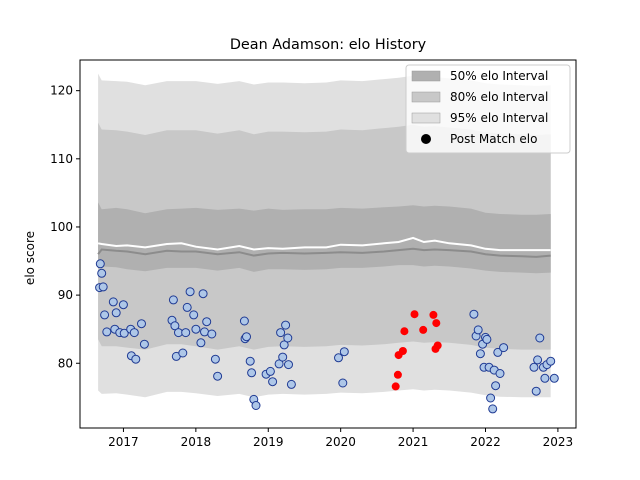 The width and height of the screenshot is (640, 480). Describe the element at coordinates (499, 118) in the screenshot. I see `legend-label: 95% elo Interval` at that location.